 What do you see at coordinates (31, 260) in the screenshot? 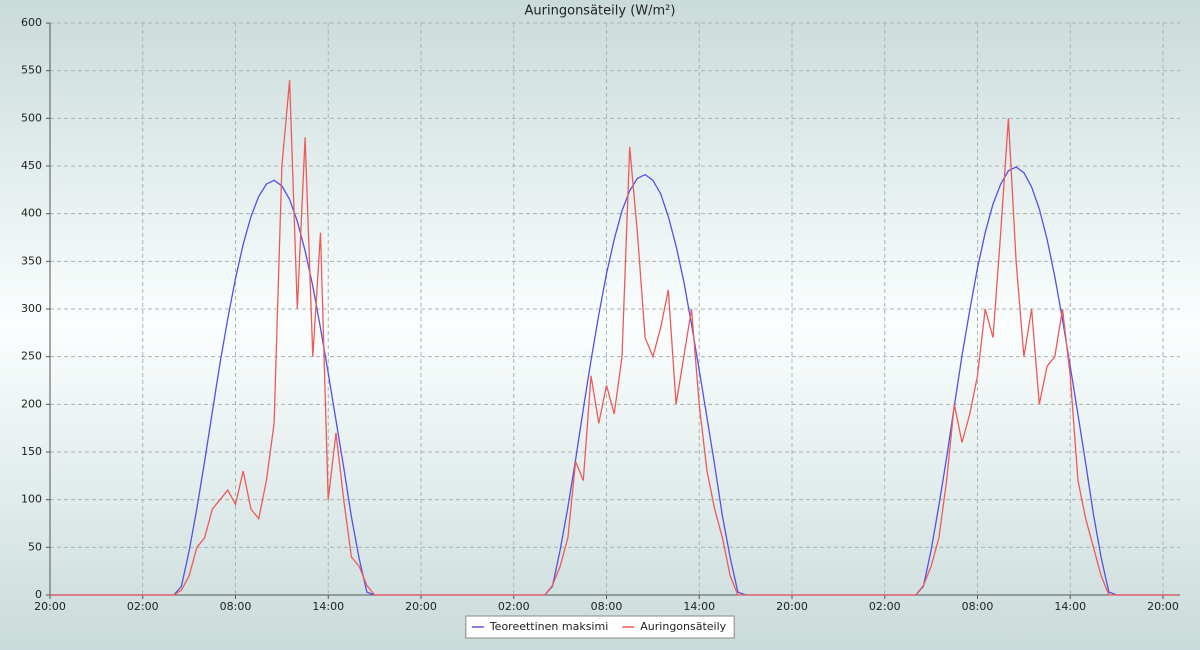
I see `y-tick-label: 350` at bounding box center [31, 260].